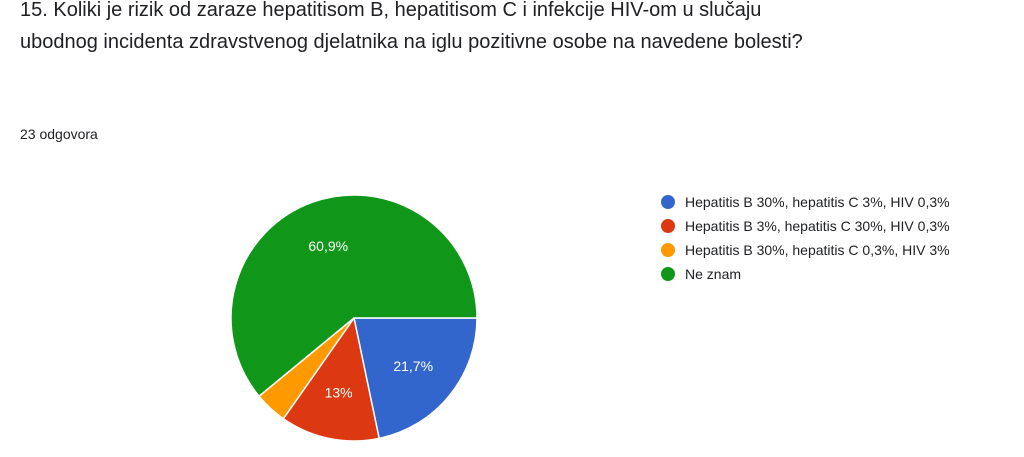  What do you see at coordinates (713, 274) in the screenshot?
I see `legend-label: Ne znam` at bounding box center [713, 274].